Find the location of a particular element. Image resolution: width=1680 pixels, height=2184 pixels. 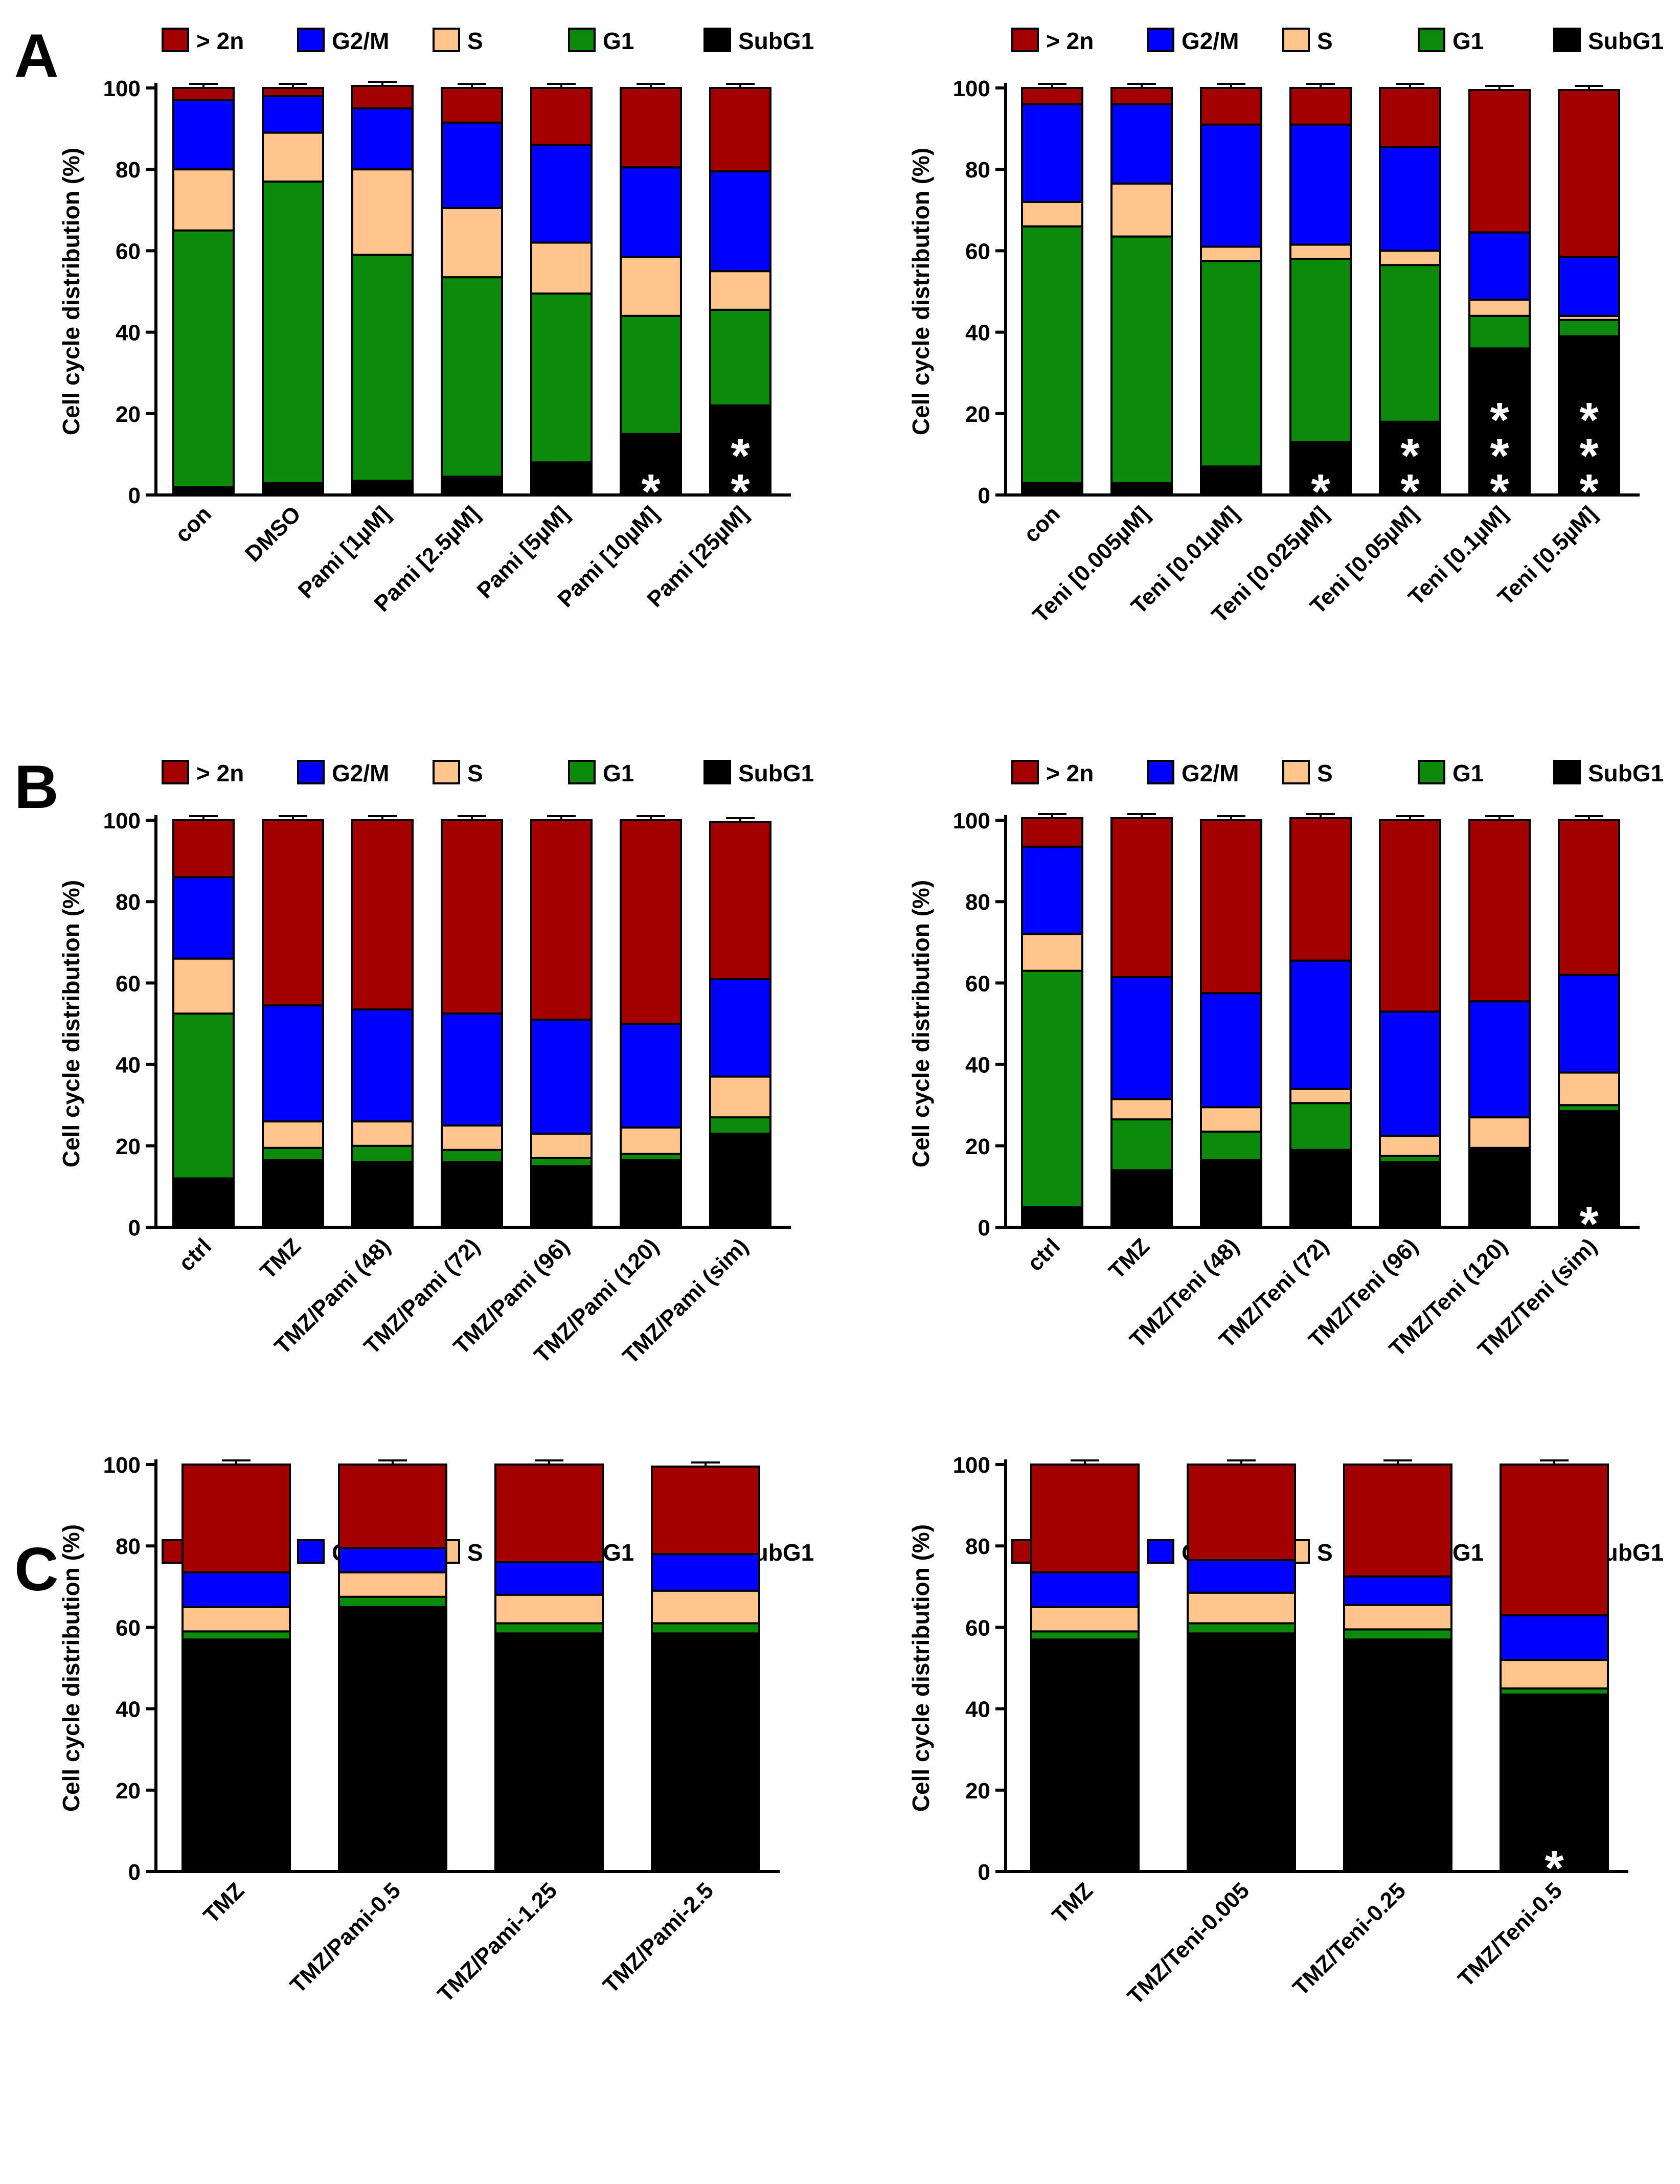

x-tick-label: DMSO is located at coordinates (273, 534).